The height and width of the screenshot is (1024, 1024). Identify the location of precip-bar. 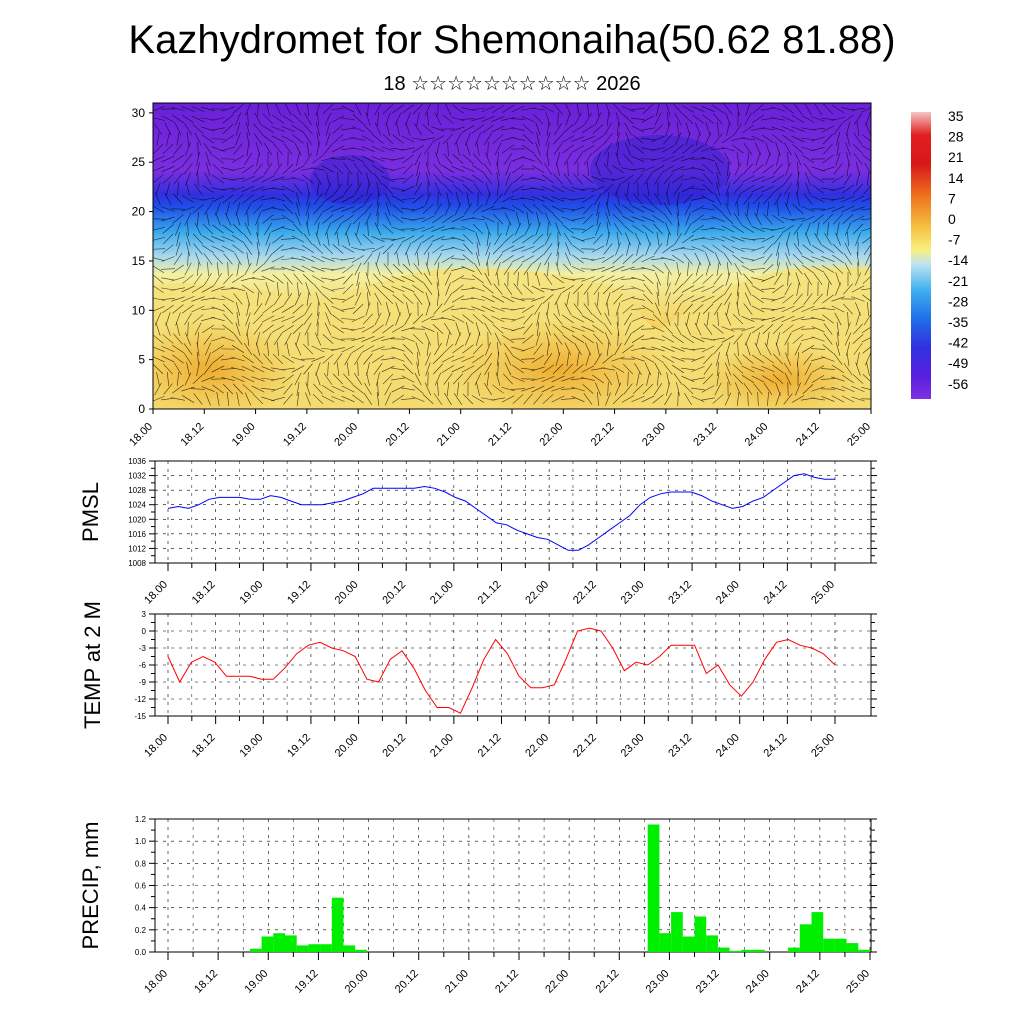
(817, 932).